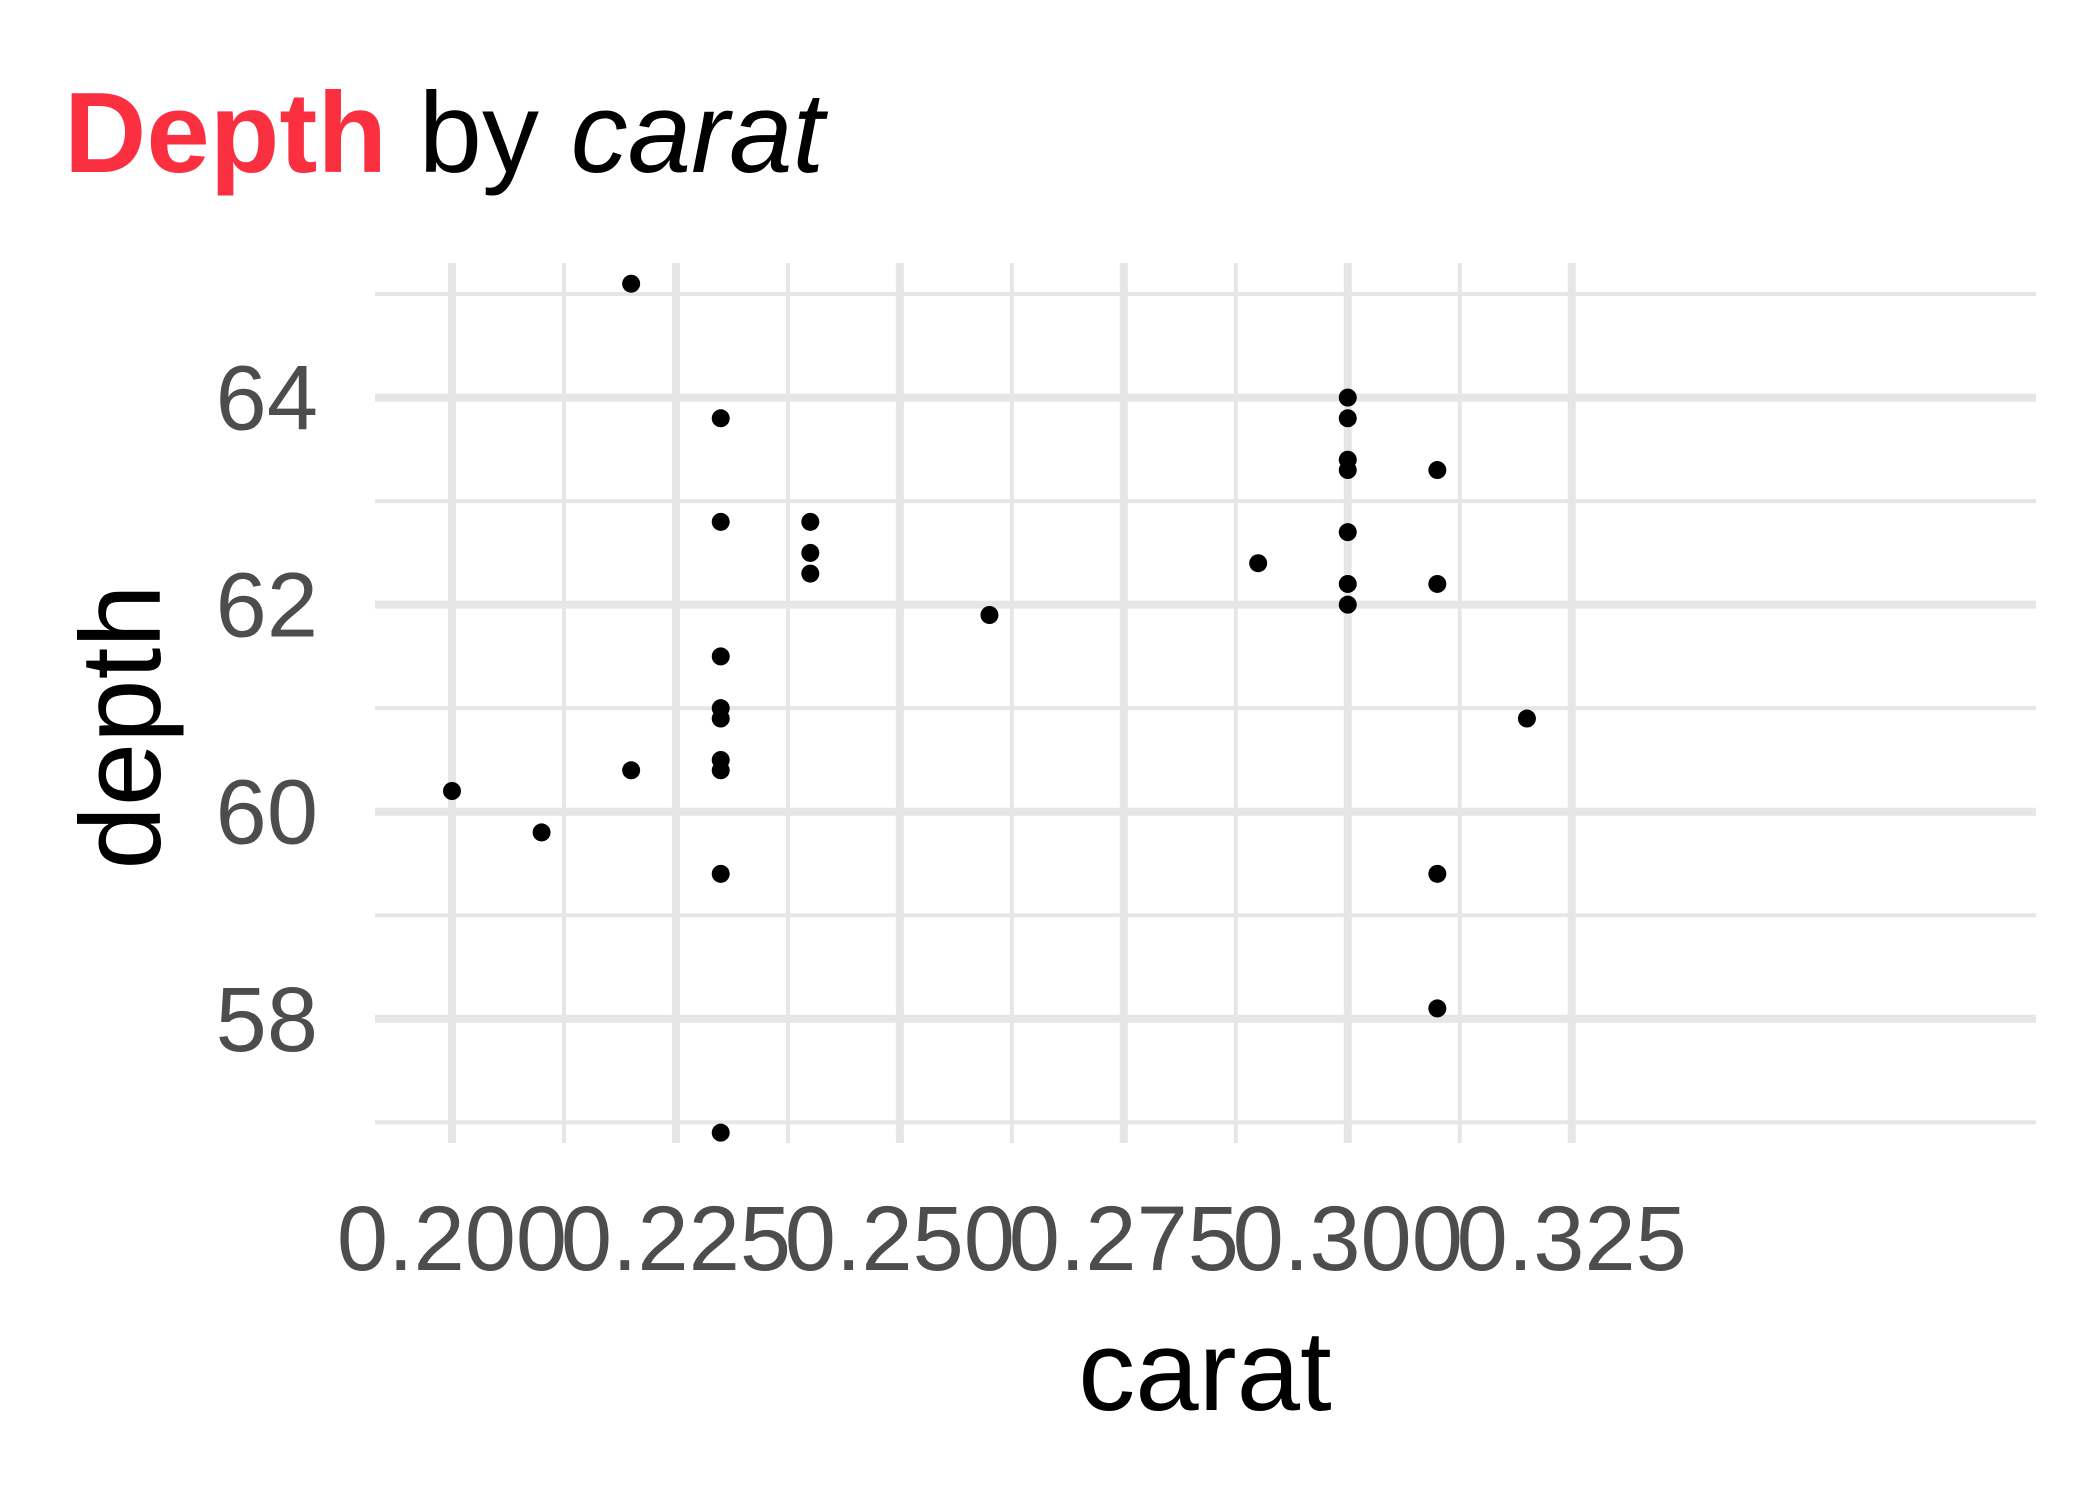 The image size is (2100, 1500). Describe the element at coordinates (479, 133) in the screenshot. I see `chart-title-connector: by` at that location.